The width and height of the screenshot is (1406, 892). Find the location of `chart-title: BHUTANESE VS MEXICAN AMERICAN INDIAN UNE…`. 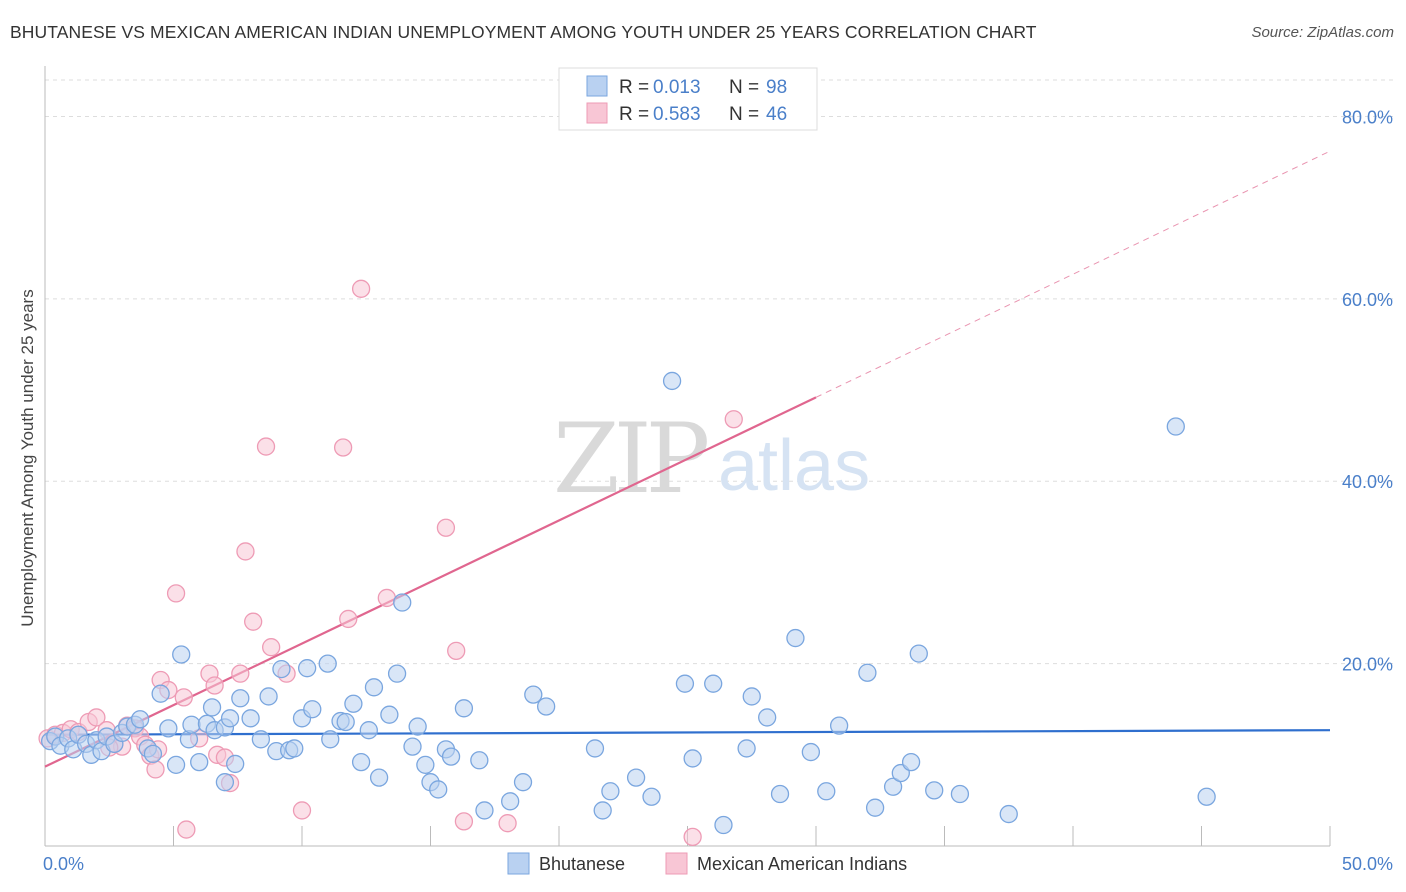

chart-title: BHUTANESE VS MEXICAN AMERICAN INDIAN UNE… is located at coordinates (523, 32).